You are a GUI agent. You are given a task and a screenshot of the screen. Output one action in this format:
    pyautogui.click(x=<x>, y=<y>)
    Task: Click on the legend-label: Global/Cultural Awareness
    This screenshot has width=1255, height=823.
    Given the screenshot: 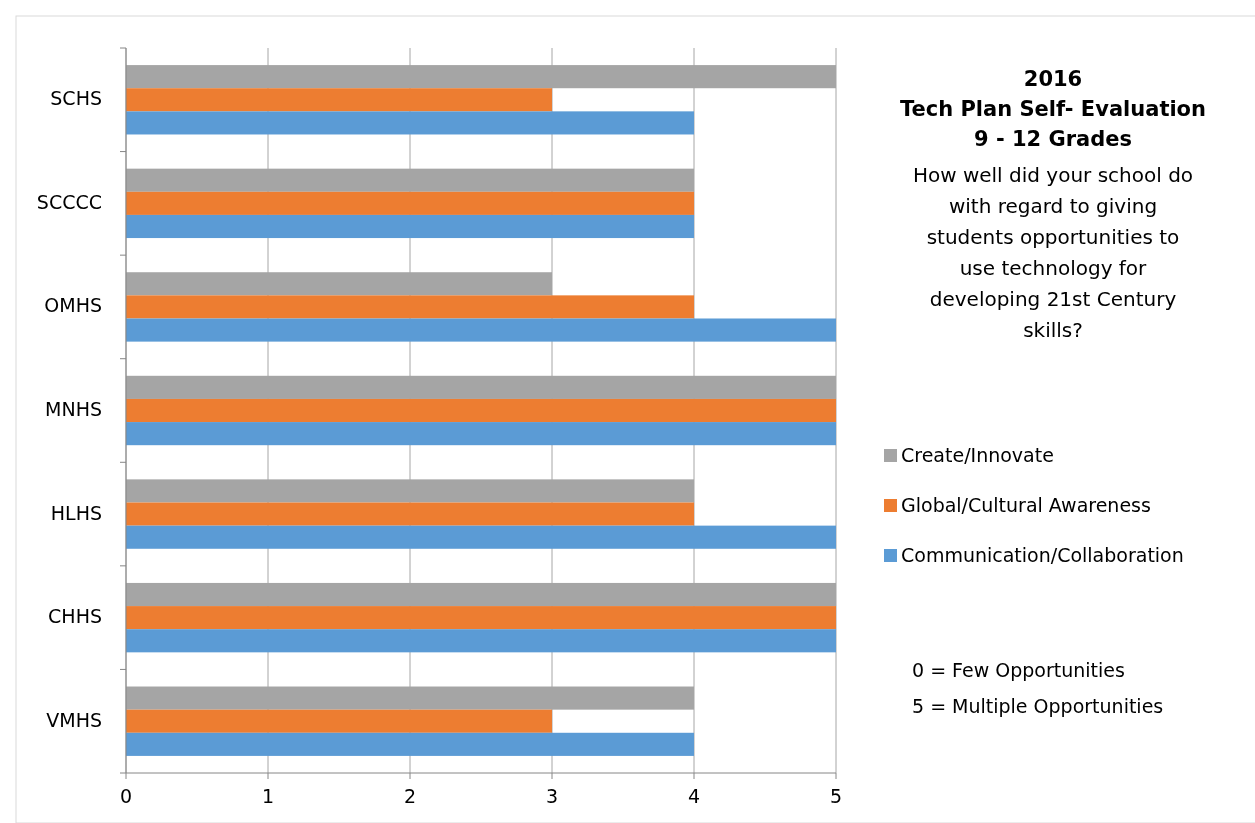 What is the action you would take?
    pyautogui.click(x=1026, y=504)
    